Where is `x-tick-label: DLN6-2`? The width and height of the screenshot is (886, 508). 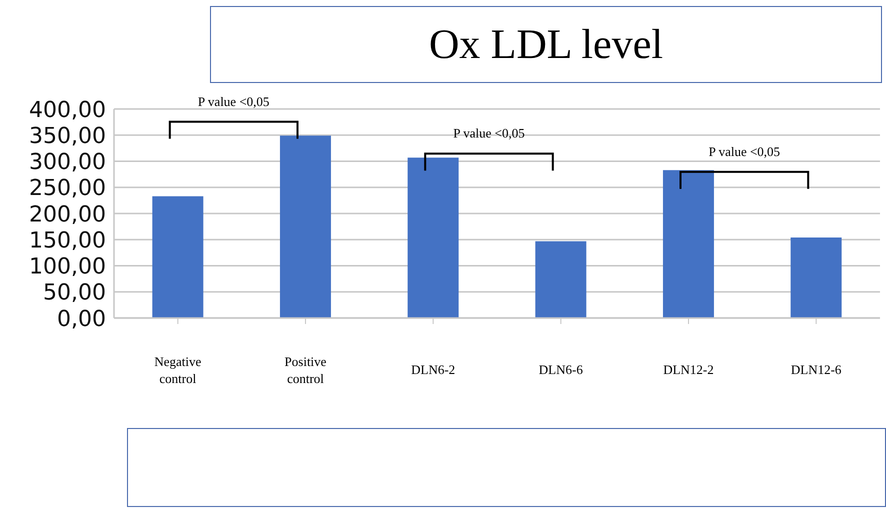
x-tick-label: DLN6-2 is located at coordinates (433, 369).